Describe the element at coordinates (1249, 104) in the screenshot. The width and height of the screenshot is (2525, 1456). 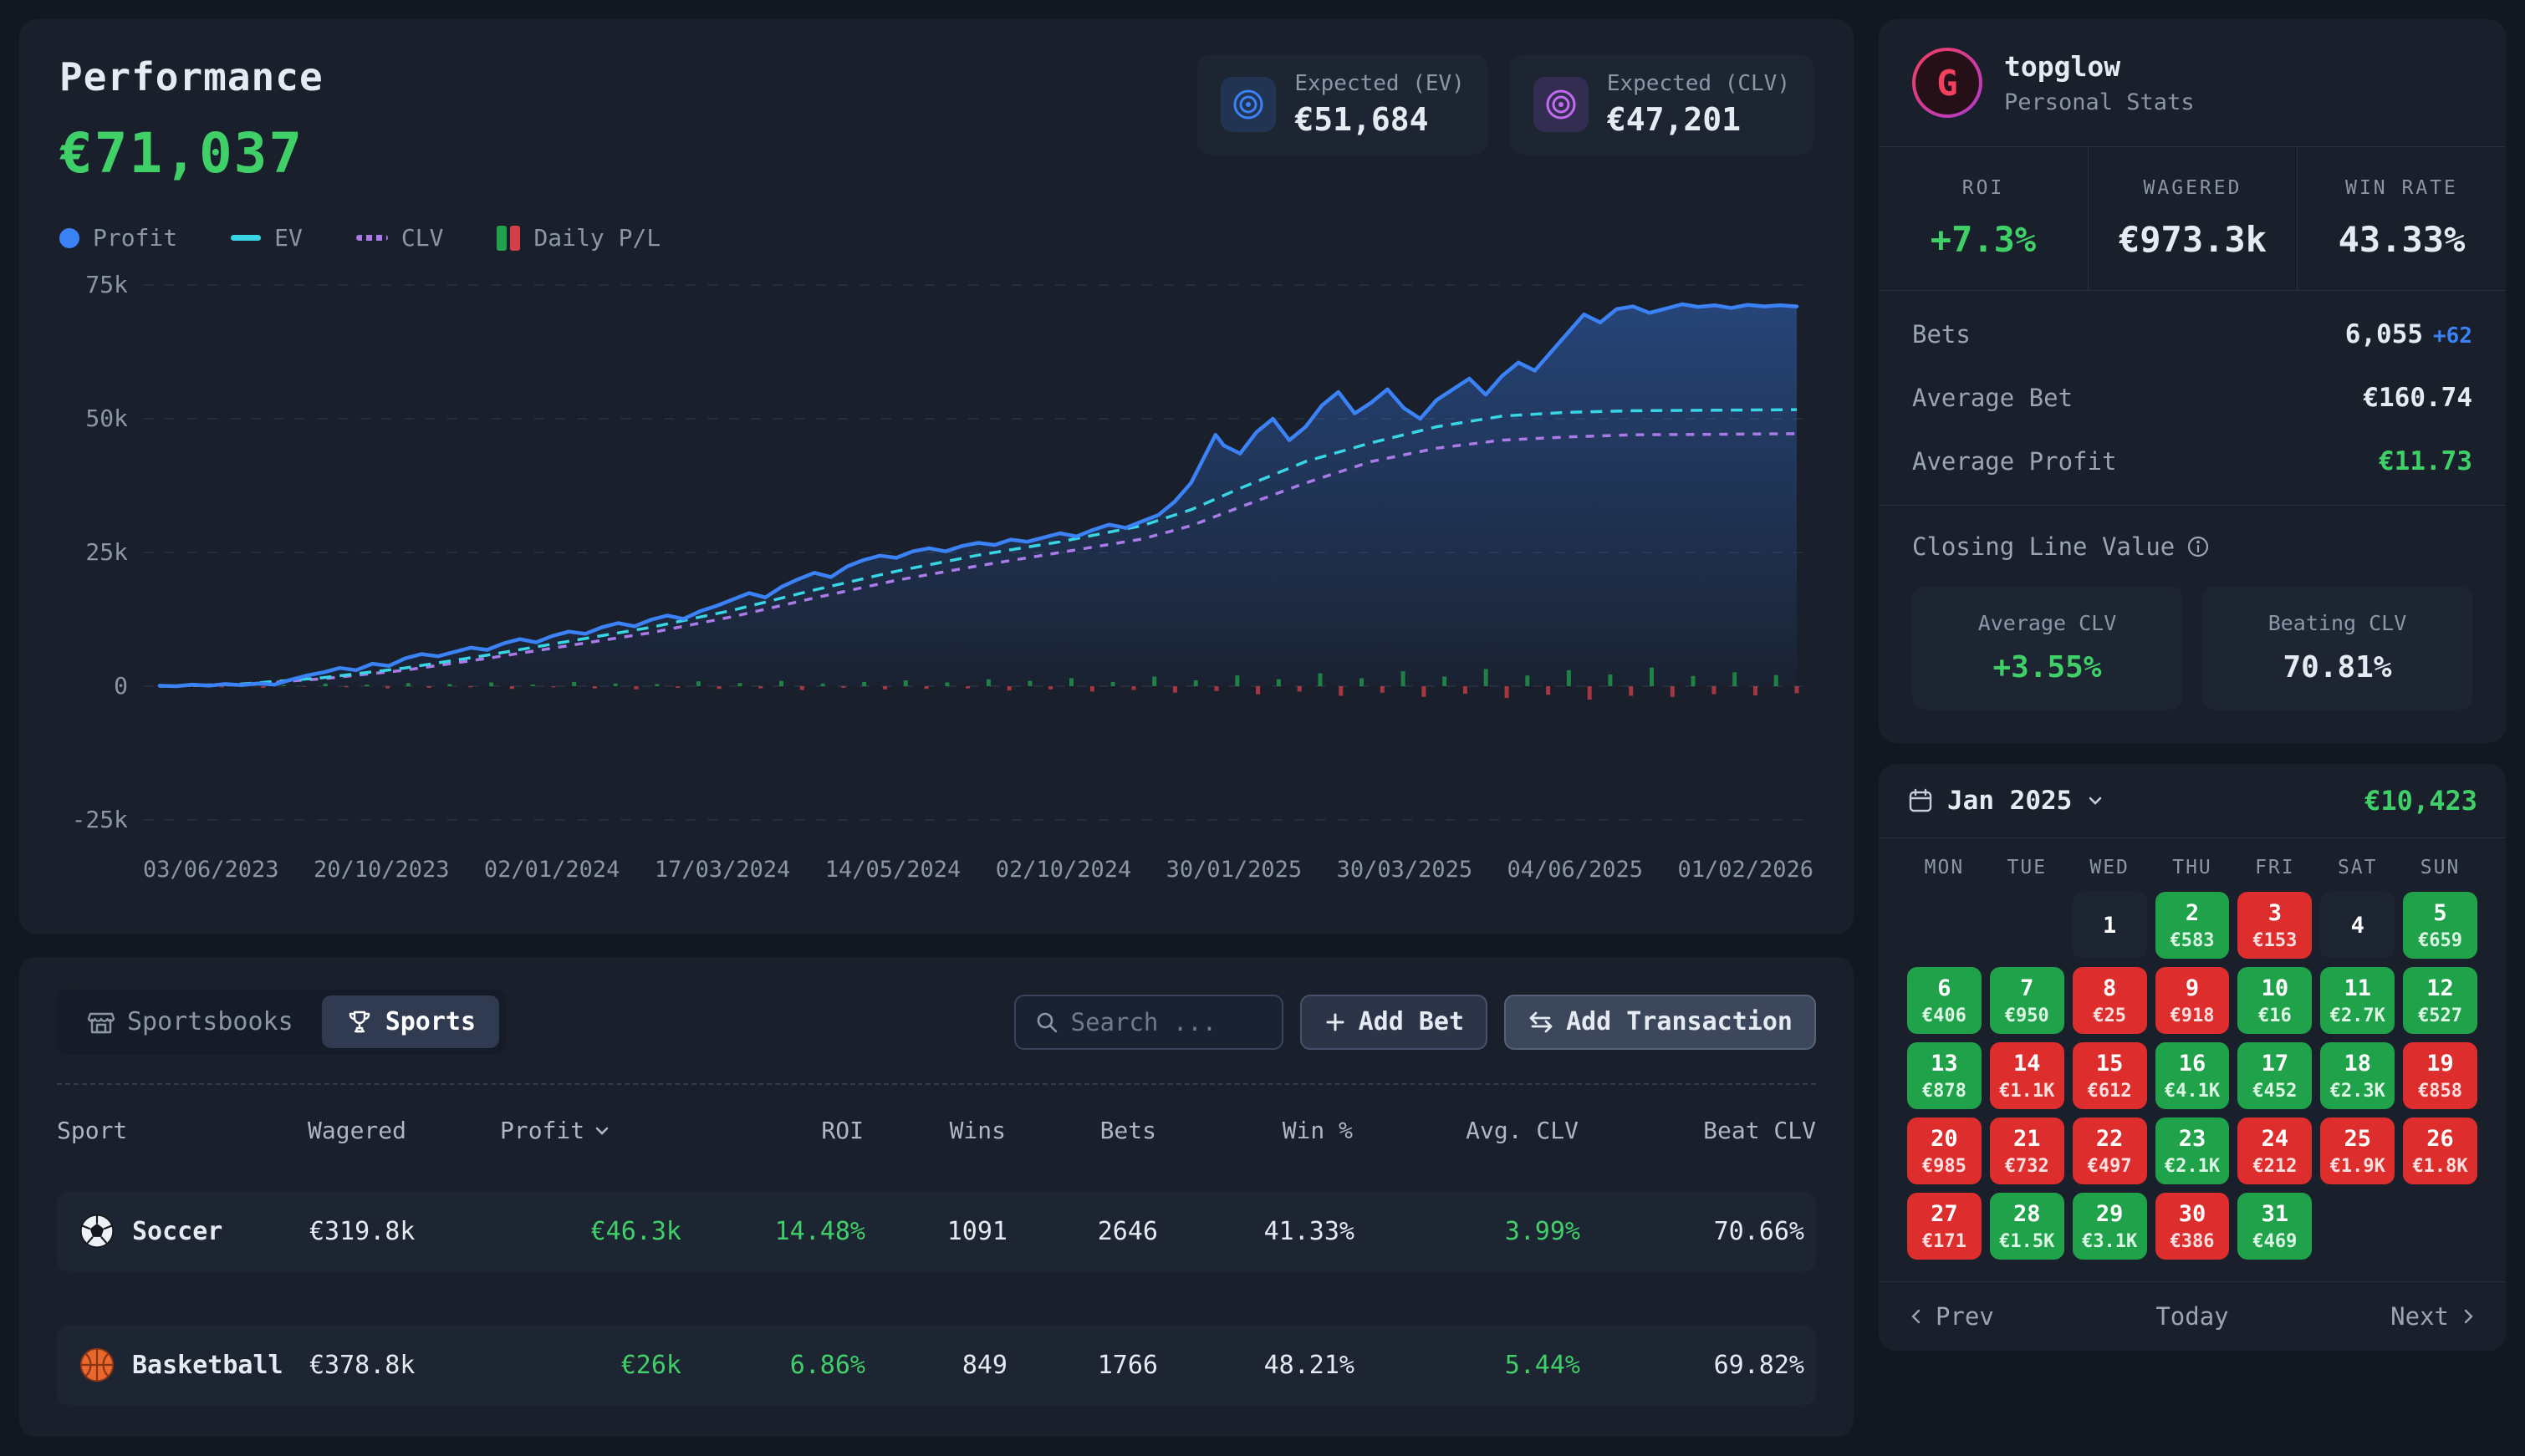
I see `target-ev-icon` at that location.